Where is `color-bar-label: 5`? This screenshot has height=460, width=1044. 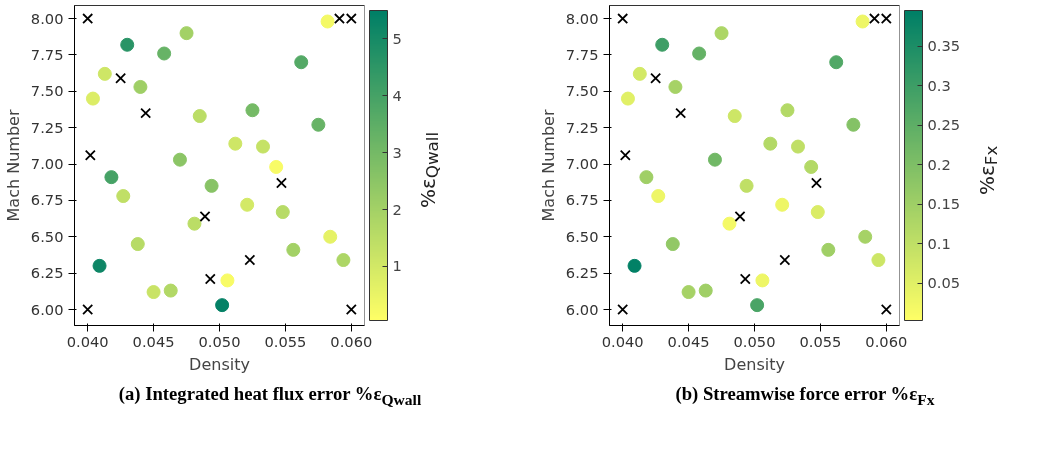
color-bar-label: 5 is located at coordinates (397, 38).